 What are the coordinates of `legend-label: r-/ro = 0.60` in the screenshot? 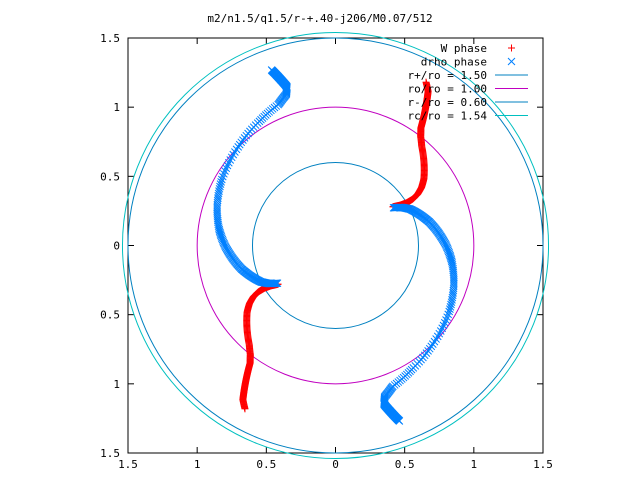 It's located at (447, 102).